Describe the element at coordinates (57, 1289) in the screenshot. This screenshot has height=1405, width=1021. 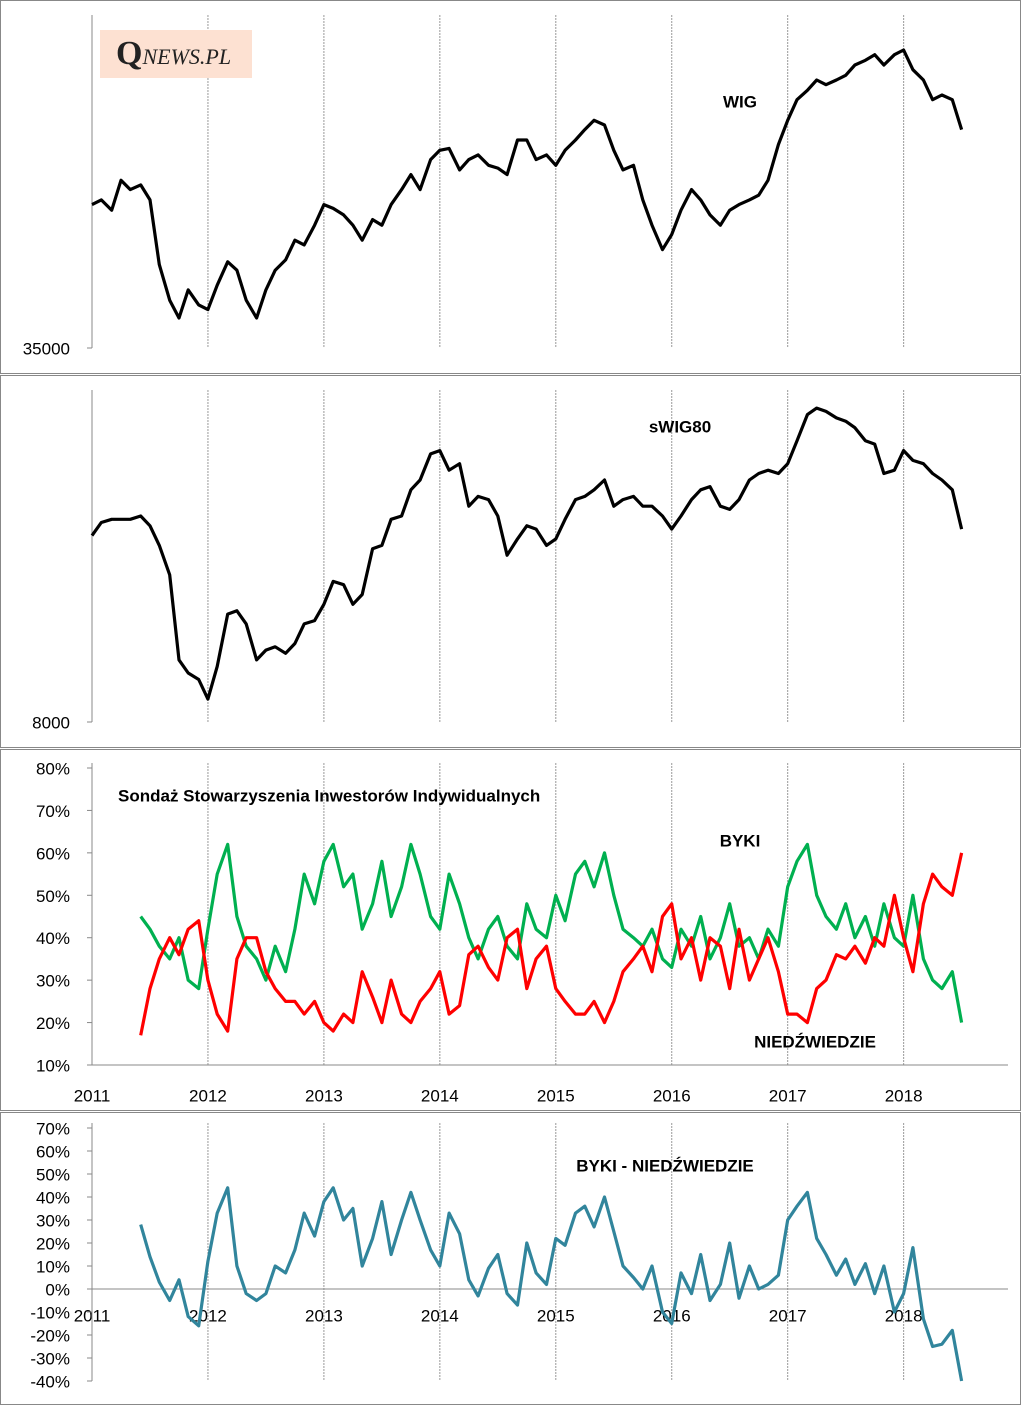
I see `y-tick-label: 0%` at that location.